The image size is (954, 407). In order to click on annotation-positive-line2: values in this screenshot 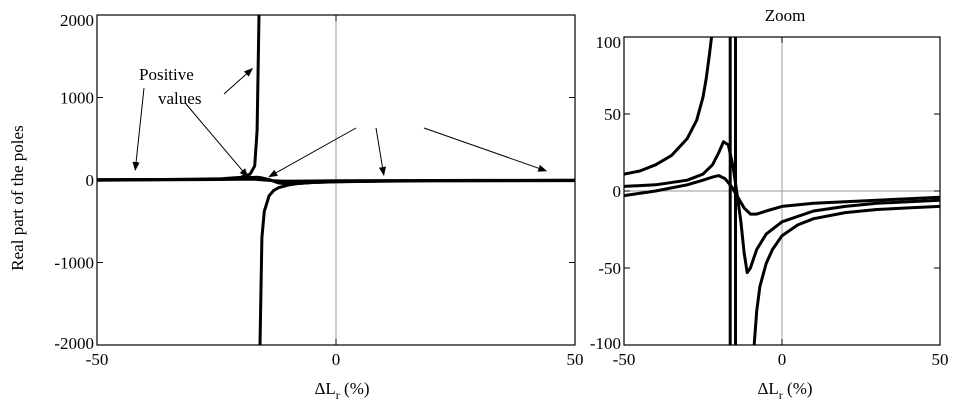, I will do `click(179, 98)`.